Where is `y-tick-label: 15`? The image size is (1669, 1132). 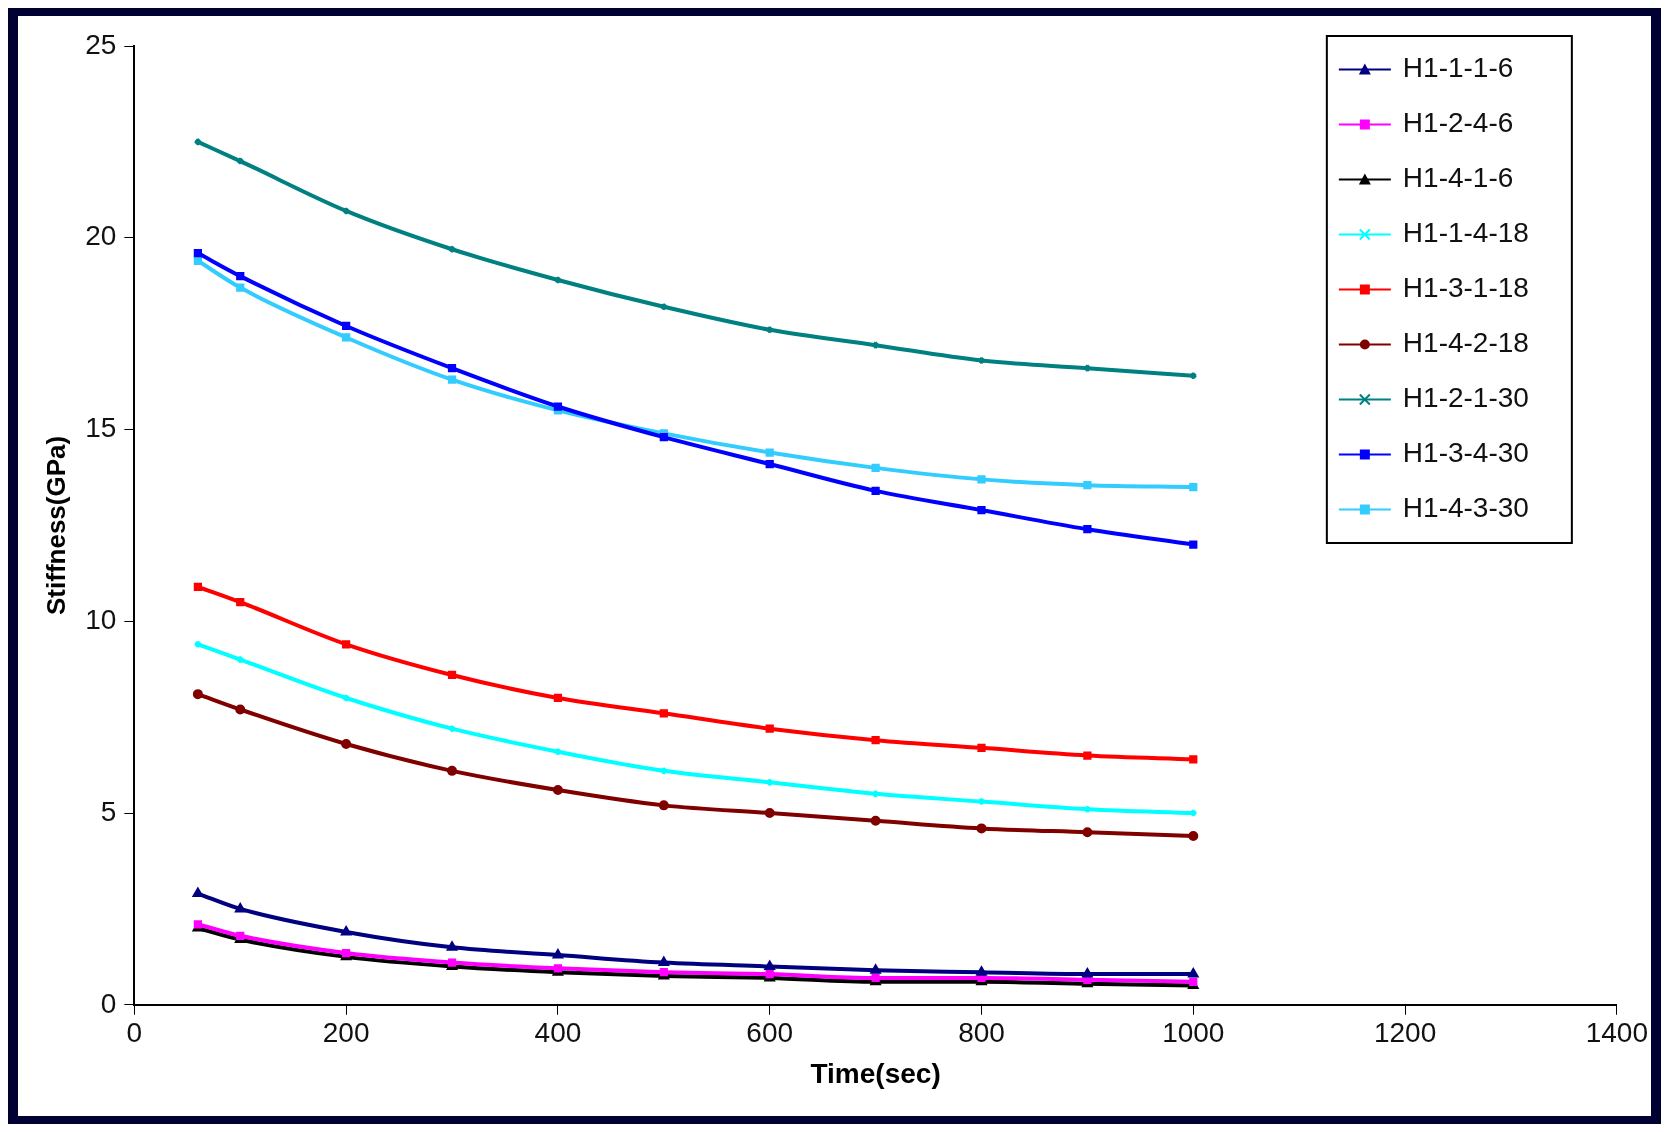 y-tick-label: 15 is located at coordinates (101, 428).